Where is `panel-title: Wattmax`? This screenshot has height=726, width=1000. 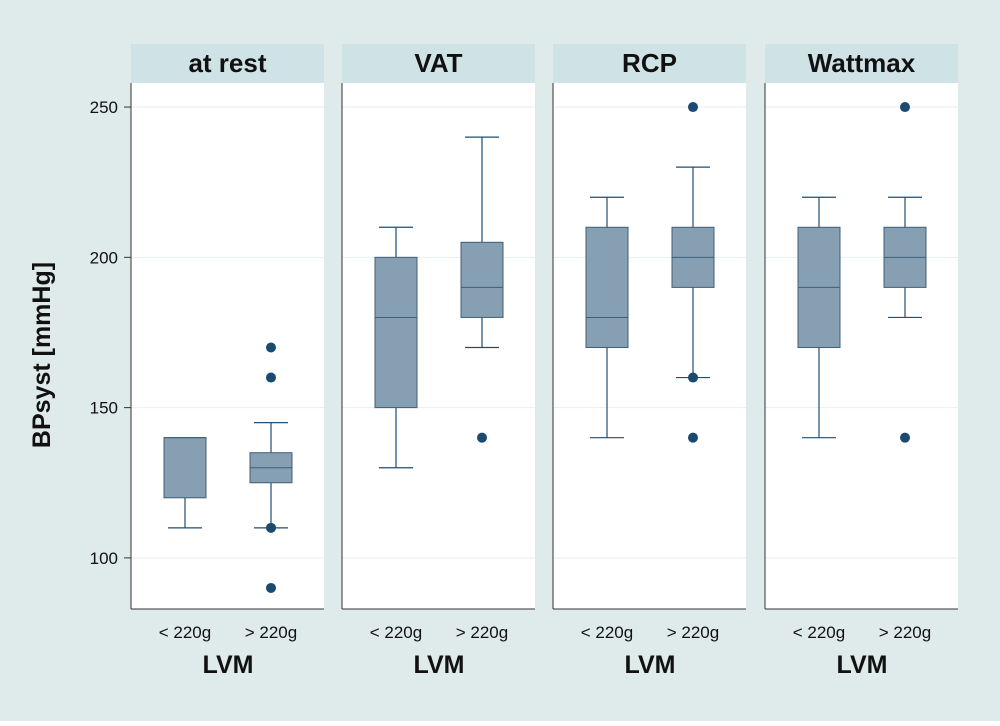 panel-title: Wattmax is located at coordinates (862, 63).